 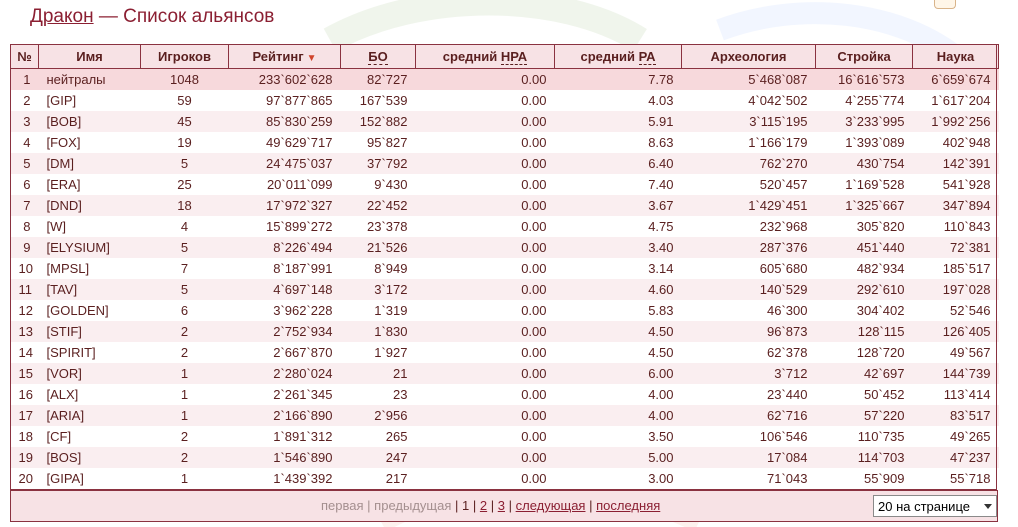 What do you see at coordinates (748, 56) in the screenshot?
I see `col-archaeology: Археология` at bounding box center [748, 56].